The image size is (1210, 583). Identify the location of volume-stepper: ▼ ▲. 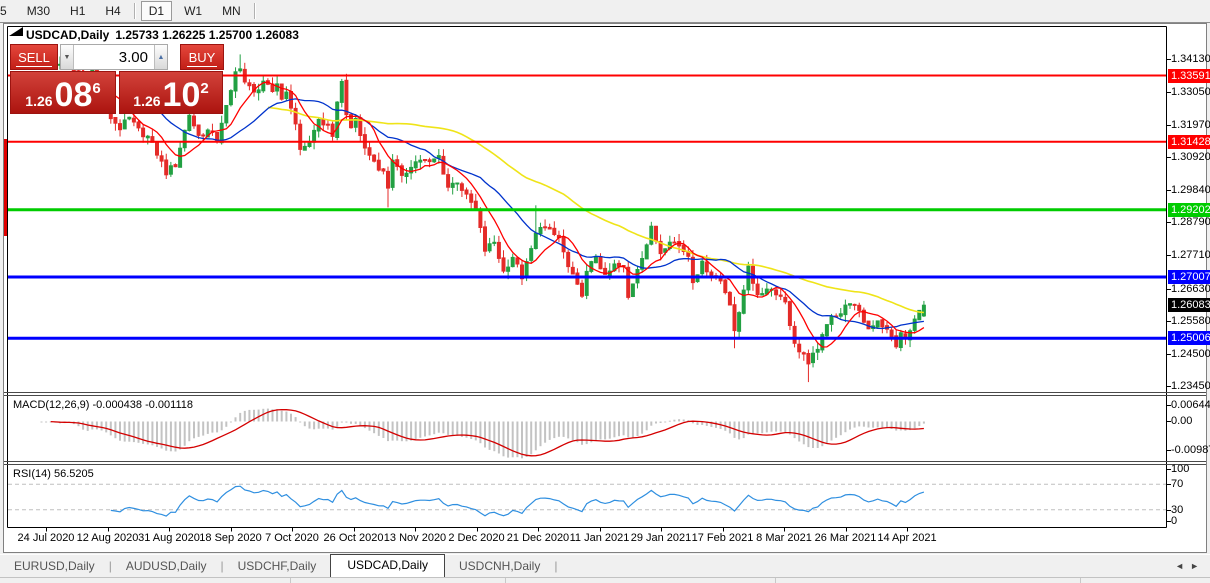
(114, 57).